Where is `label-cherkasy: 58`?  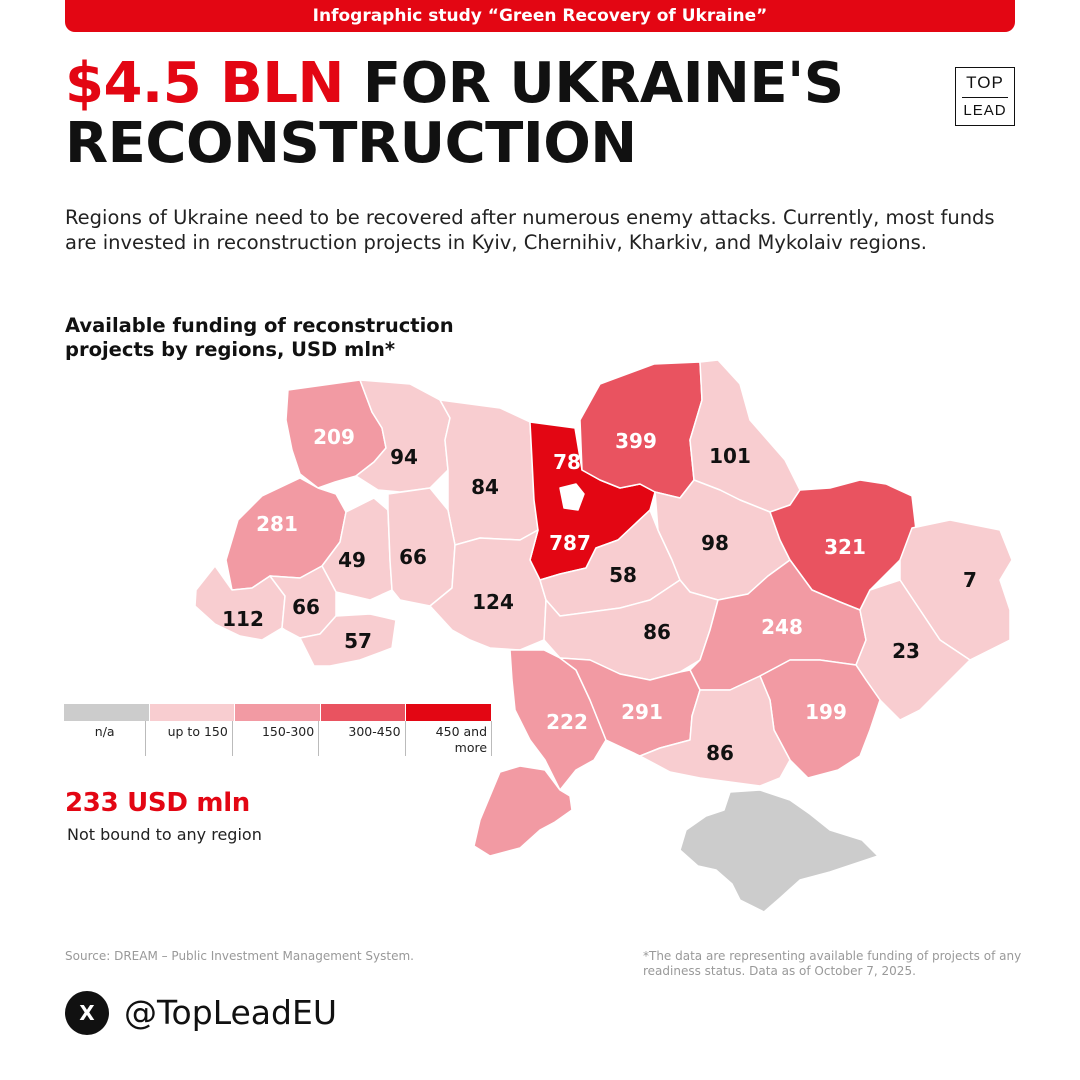
label-cherkasy: 58 is located at coordinates (623, 575).